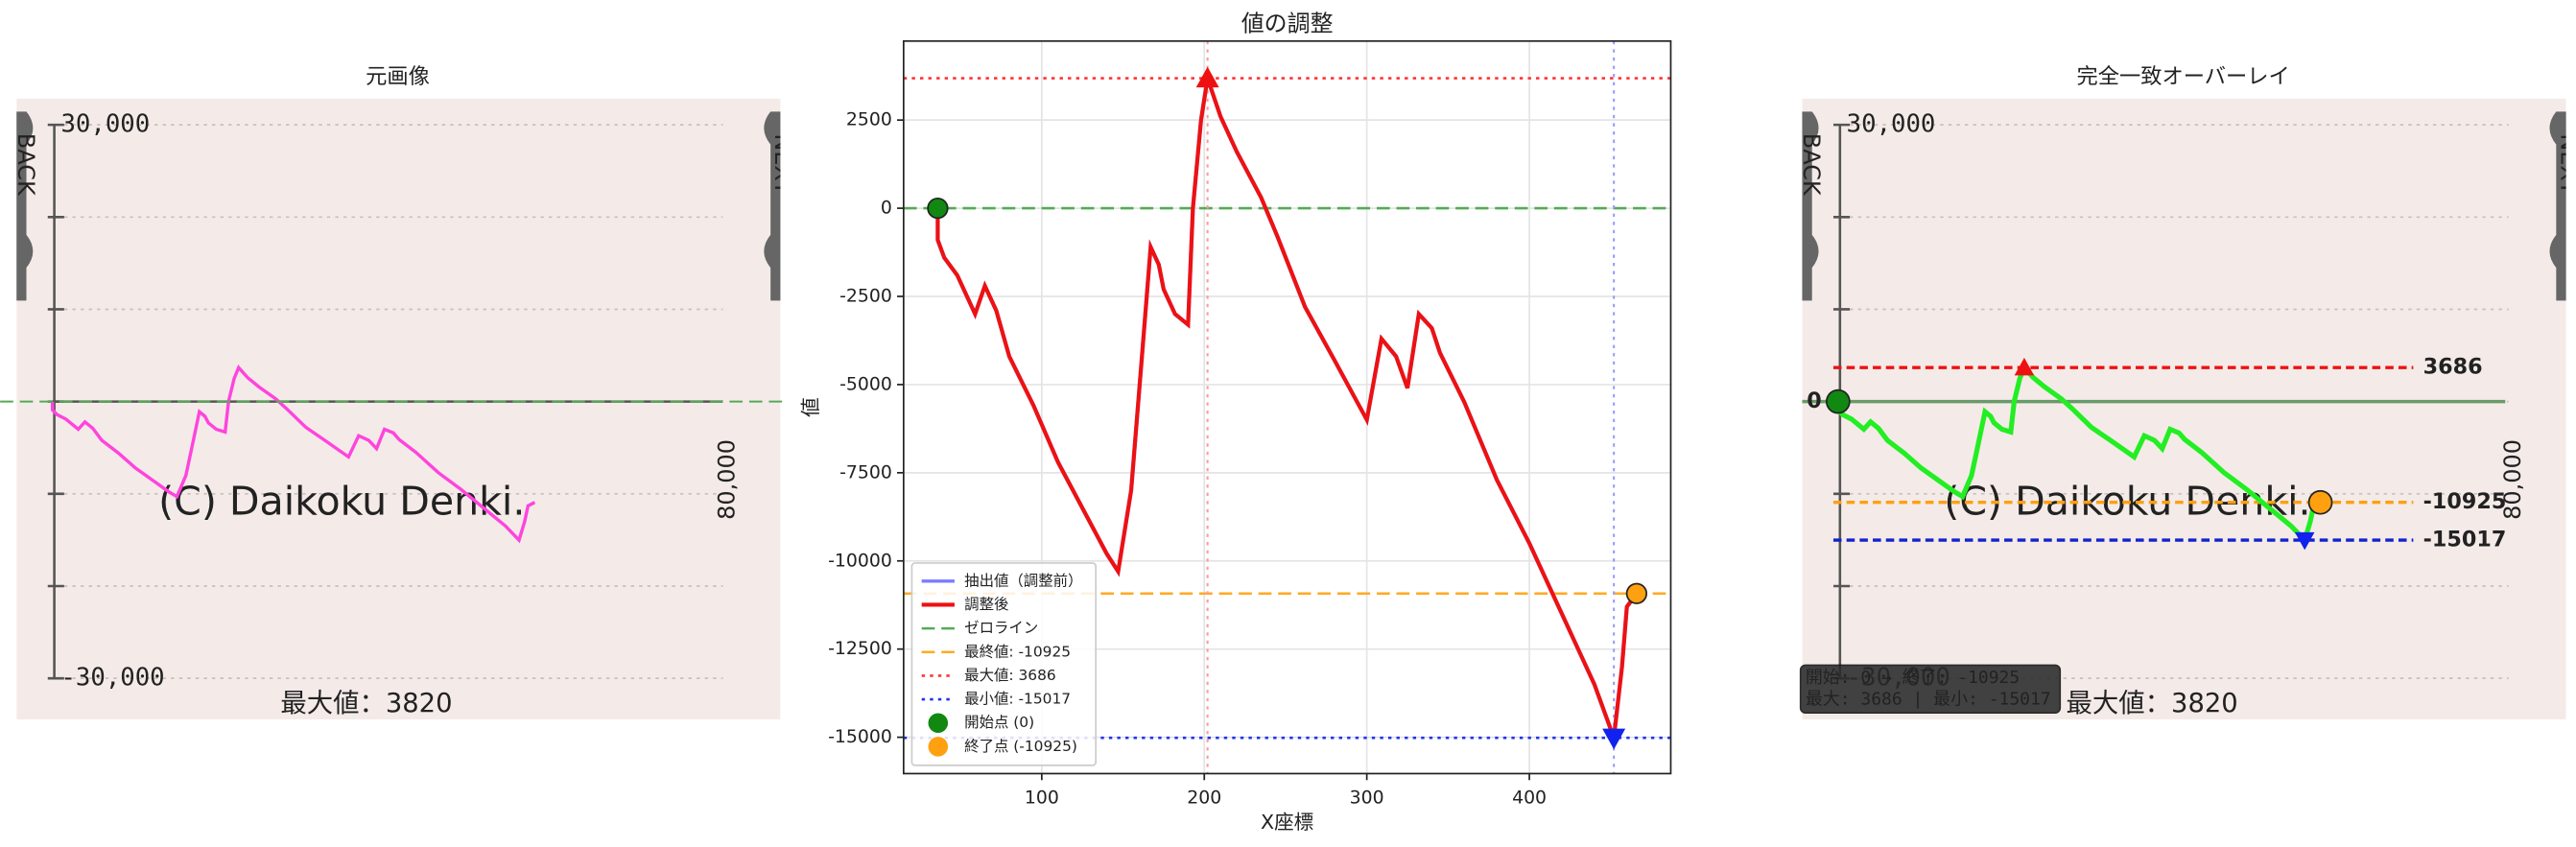 The image size is (2576, 847). I want to click on annotation-box, so click(1930, 689).